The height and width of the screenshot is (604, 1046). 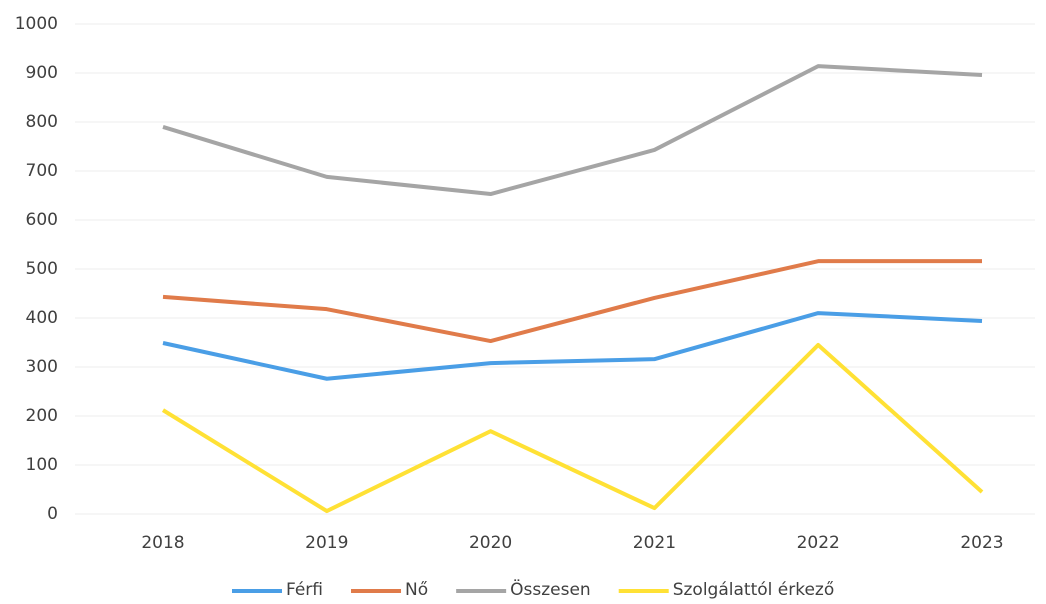 What do you see at coordinates (818, 543) in the screenshot?
I see `x-tick-label: 2022` at bounding box center [818, 543].